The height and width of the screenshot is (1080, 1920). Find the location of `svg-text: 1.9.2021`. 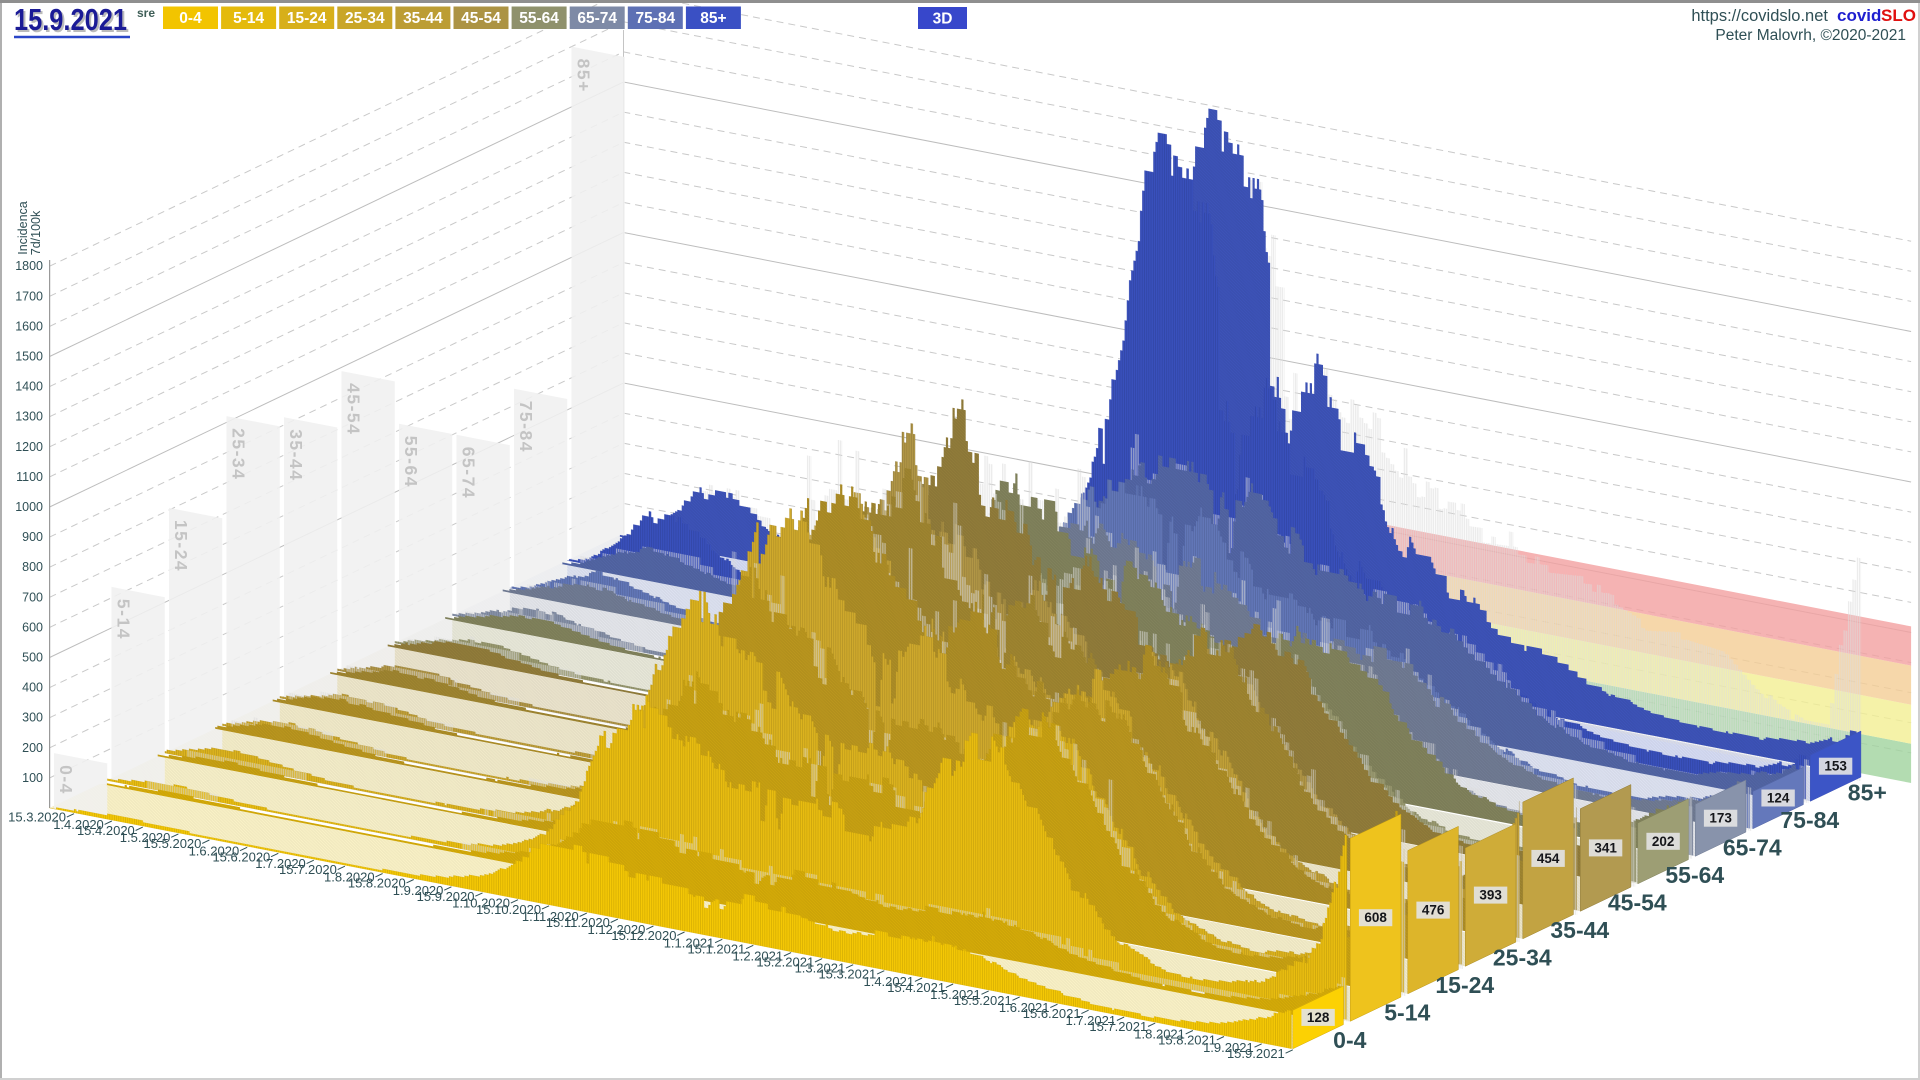

svg-text: 1.9.2021 is located at coordinates (1228, 1047).